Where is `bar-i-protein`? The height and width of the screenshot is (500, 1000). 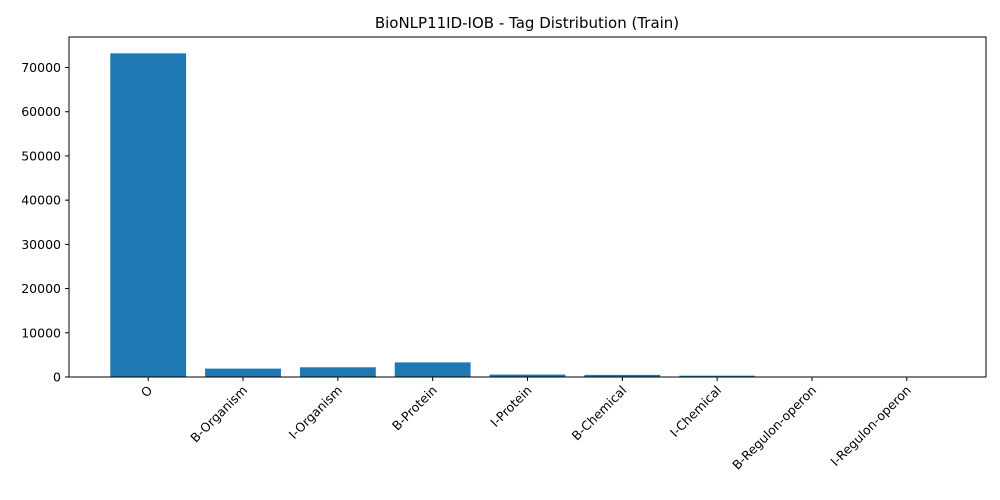 bar-i-protein is located at coordinates (527, 375).